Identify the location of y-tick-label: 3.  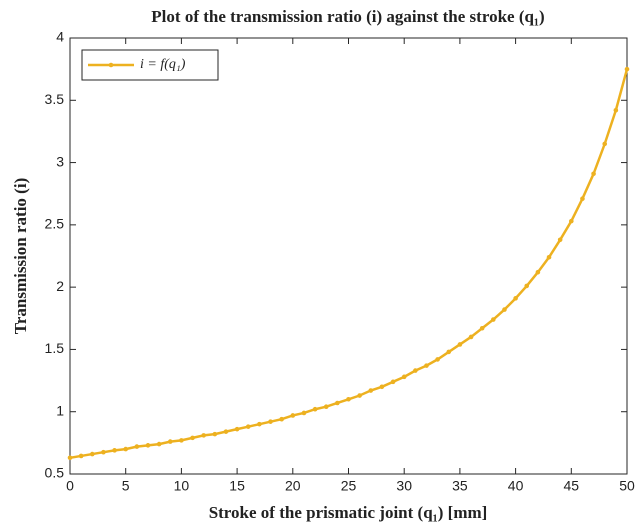
(60, 161).